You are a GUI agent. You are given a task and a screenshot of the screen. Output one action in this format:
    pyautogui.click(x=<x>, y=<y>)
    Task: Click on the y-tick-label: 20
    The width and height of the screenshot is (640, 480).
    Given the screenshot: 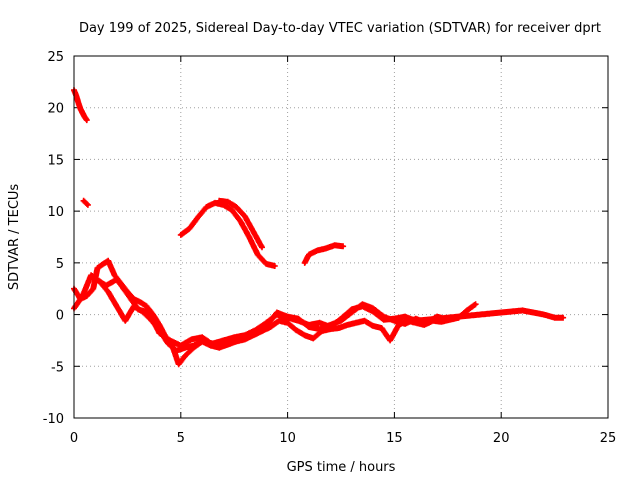 What is the action you would take?
    pyautogui.click(x=55, y=109)
    